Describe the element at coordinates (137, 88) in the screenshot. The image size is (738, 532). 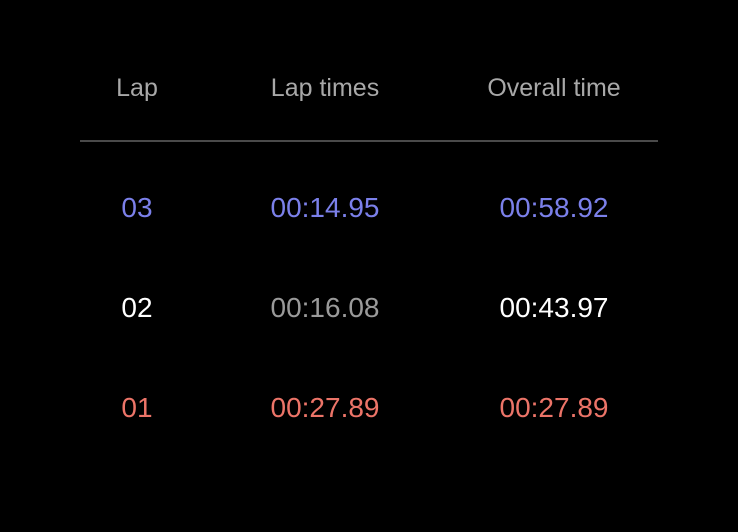
I see `lap-column-header: Lap` at that location.